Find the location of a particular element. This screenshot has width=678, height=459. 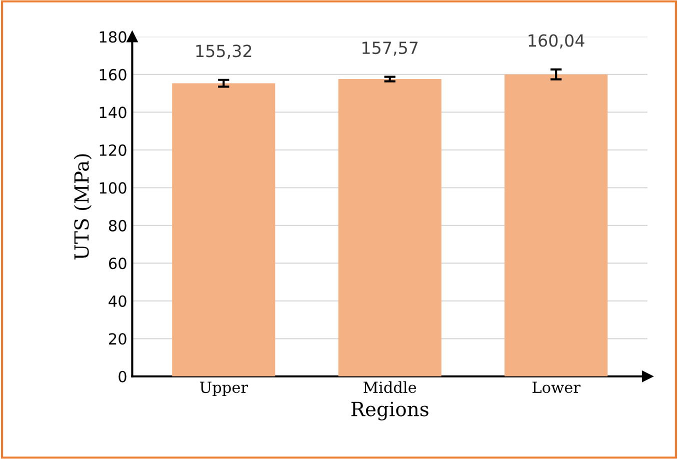

data-label: 157,57 is located at coordinates (390, 49).